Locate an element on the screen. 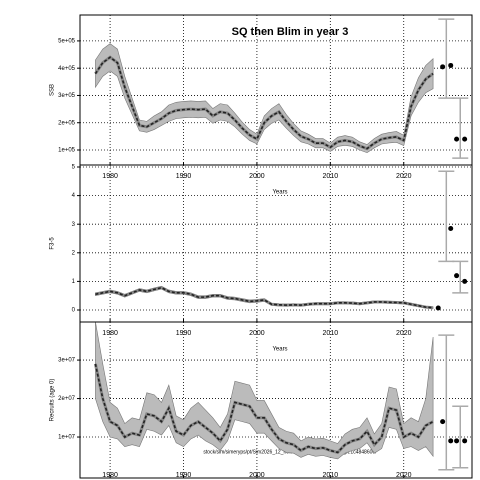  y-tick-label: 3e+07 is located at coordinates (67, 361).